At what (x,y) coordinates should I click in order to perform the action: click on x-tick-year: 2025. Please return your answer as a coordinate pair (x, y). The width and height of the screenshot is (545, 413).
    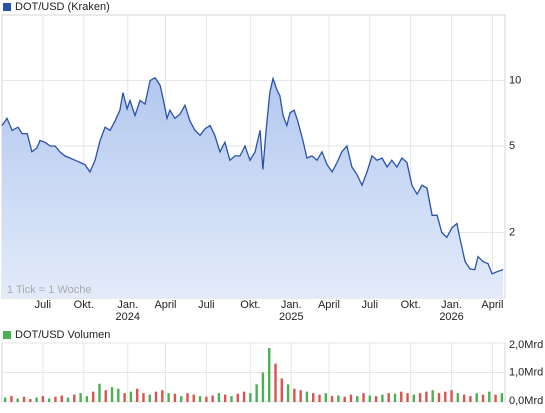
    Looking at the image, I should click on (291, 317).